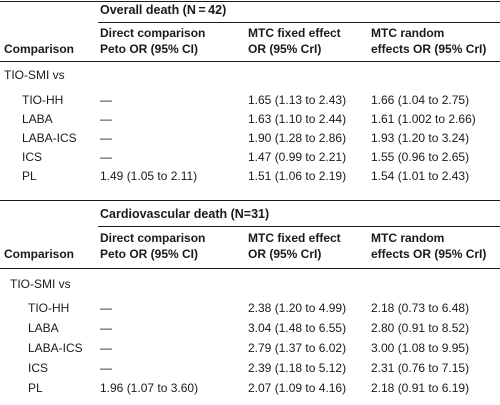 This screenshot has height=405, width=500. Describe the element at coordinates (297, 348) in the screenshot. I see `fixed-value: 2.79 (1.37 to 6.02)` at that location.